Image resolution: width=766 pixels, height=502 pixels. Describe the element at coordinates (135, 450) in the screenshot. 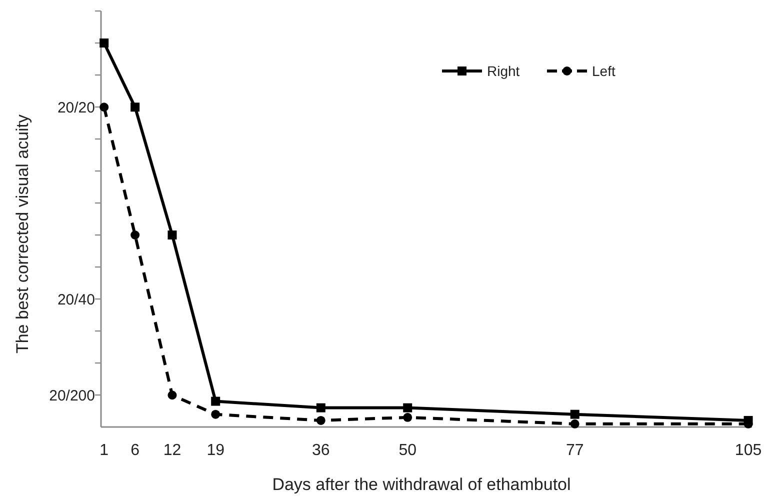

I see `x-tick-label: 6` at that location.